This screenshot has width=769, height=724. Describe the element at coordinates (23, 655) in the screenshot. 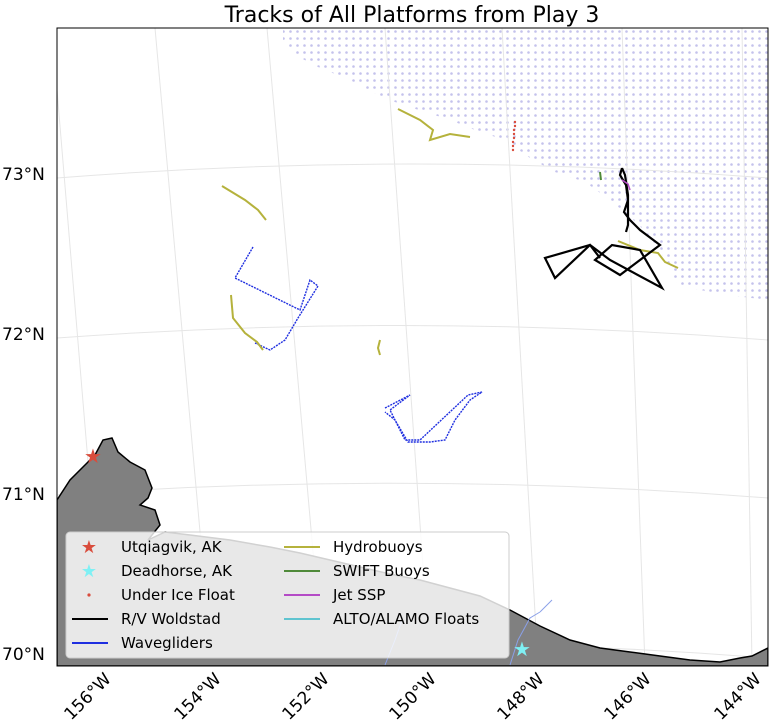

I see `lat-tick-label: 70°N` at that location.